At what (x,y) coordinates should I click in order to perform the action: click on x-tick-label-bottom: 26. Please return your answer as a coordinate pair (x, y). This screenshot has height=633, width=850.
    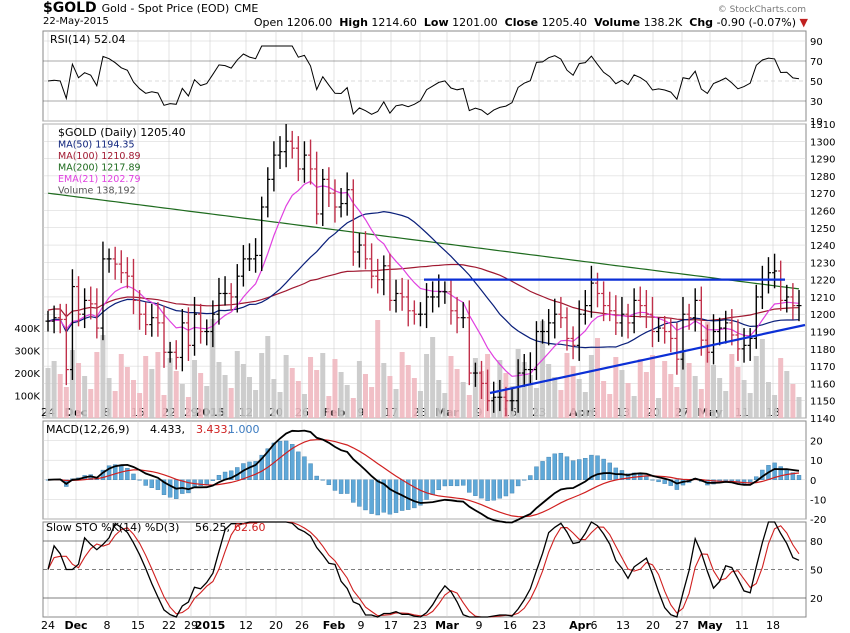
    Looking at the image, I should click on (302, 625).